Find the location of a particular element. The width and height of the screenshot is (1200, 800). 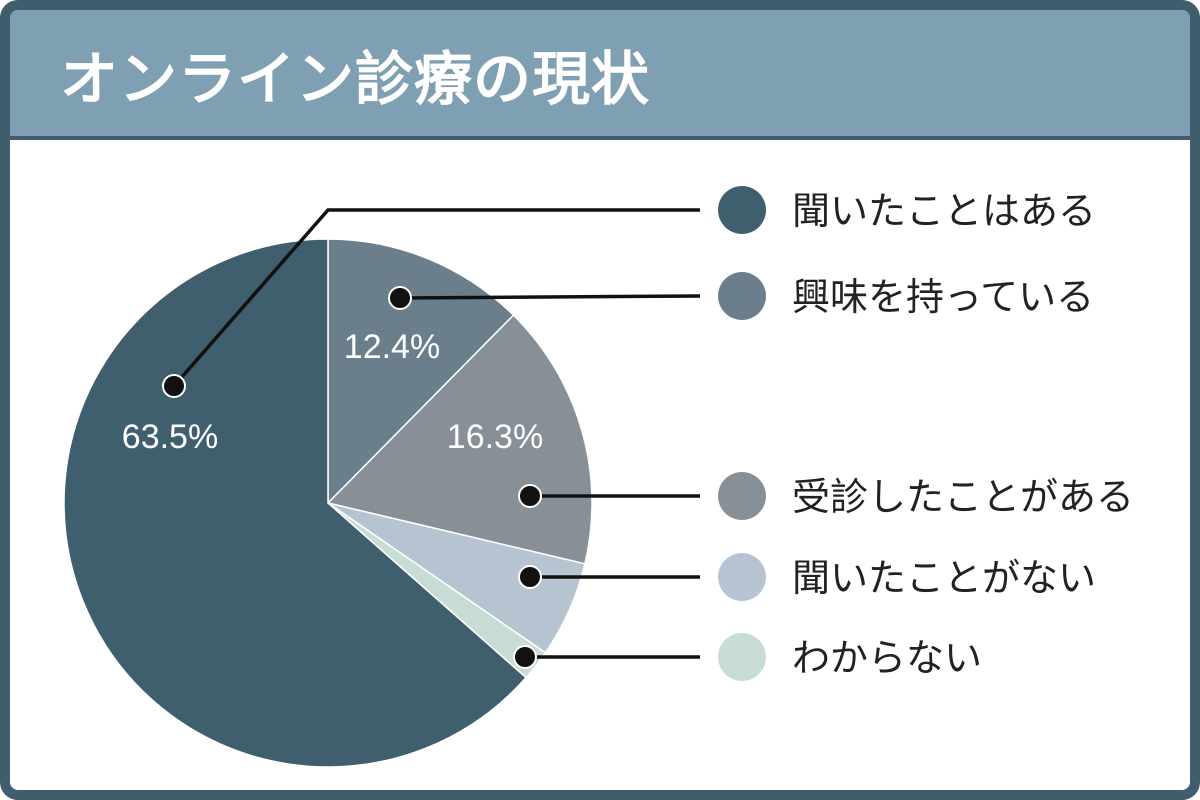

slice-percent-label-3: 16.3% is located at coordinates (495, 437).